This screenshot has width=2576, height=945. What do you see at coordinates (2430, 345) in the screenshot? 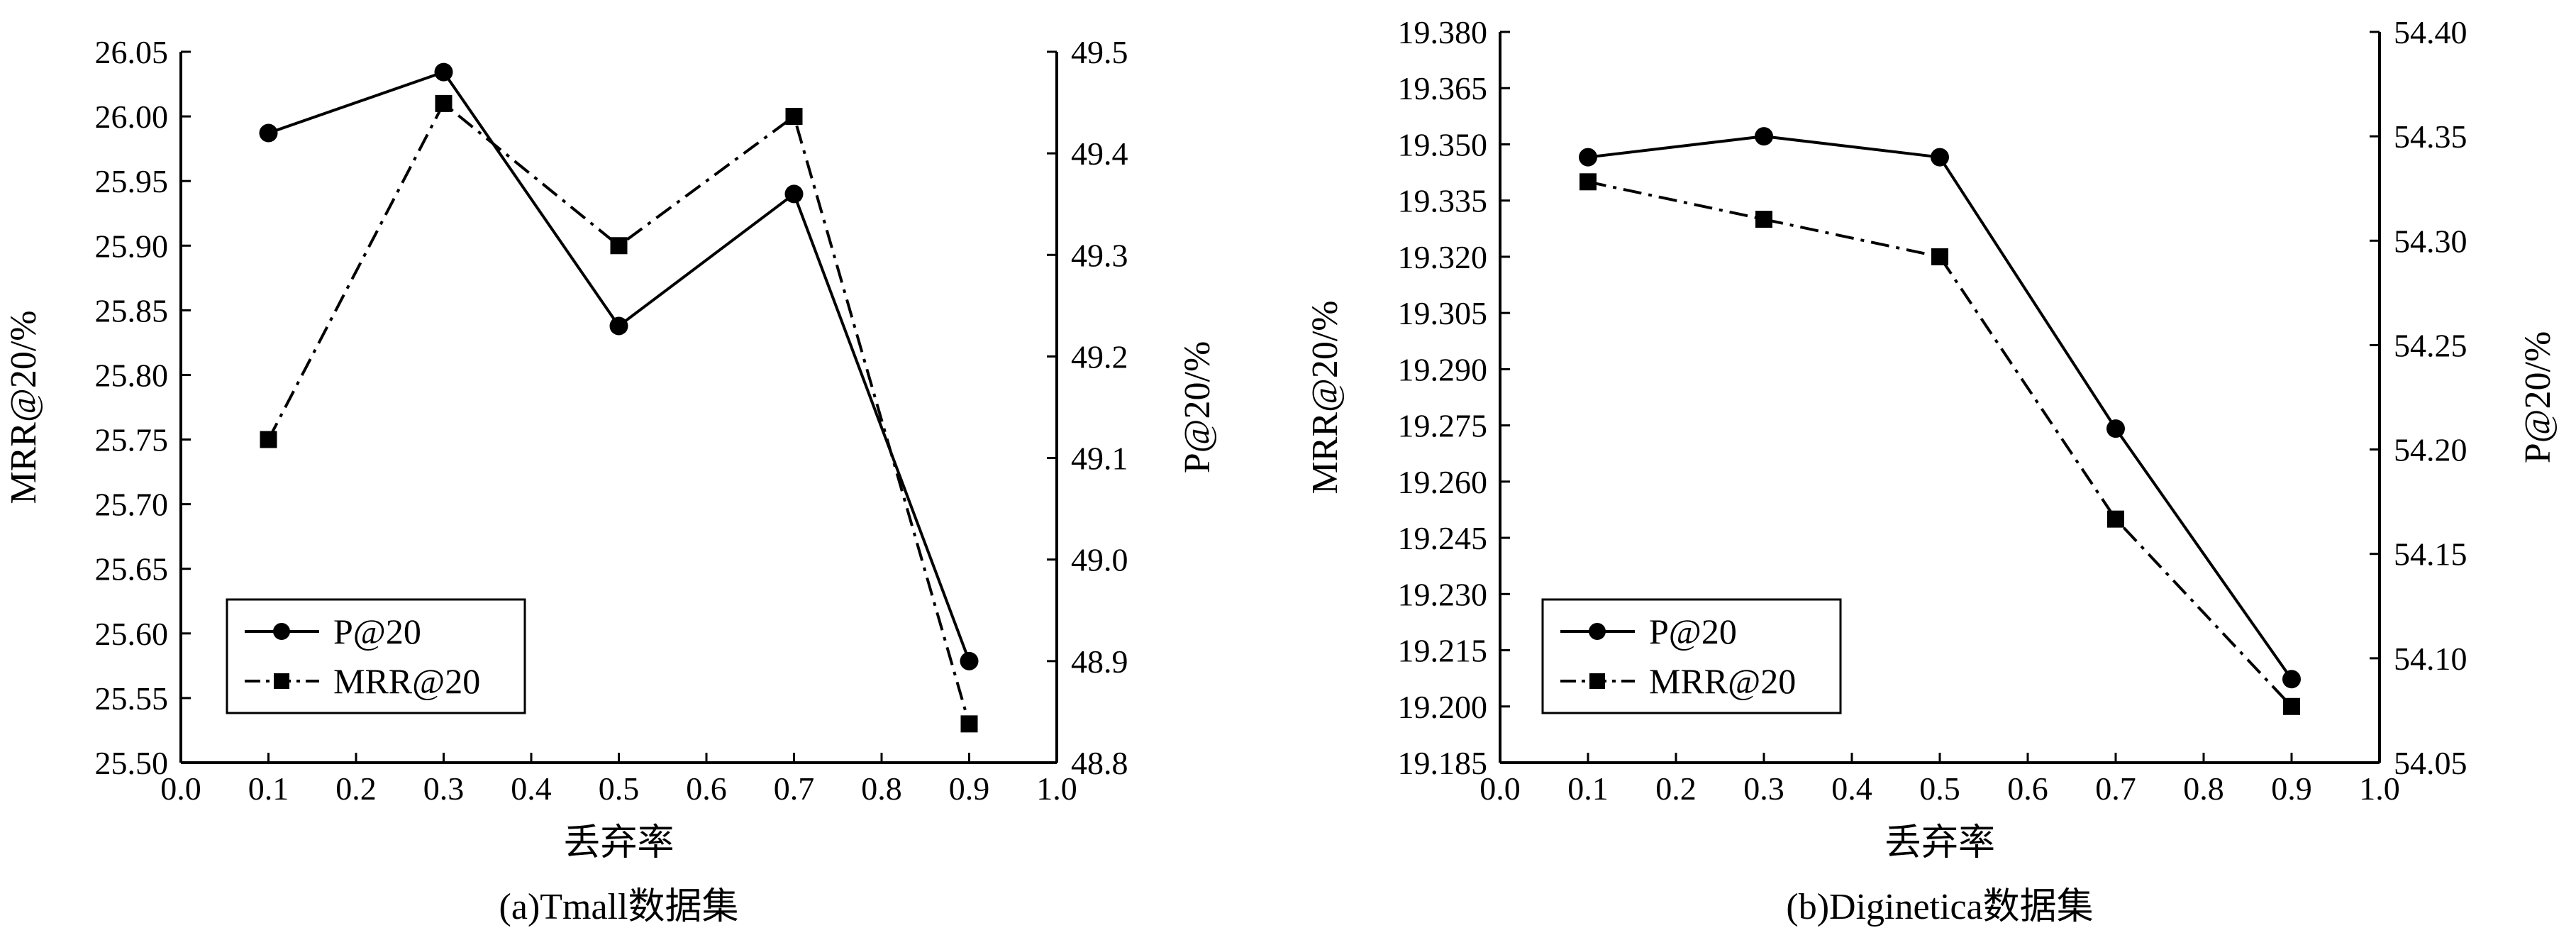
I see `y-right-tick-label: 54.25` at bounding box center [2430, 345].